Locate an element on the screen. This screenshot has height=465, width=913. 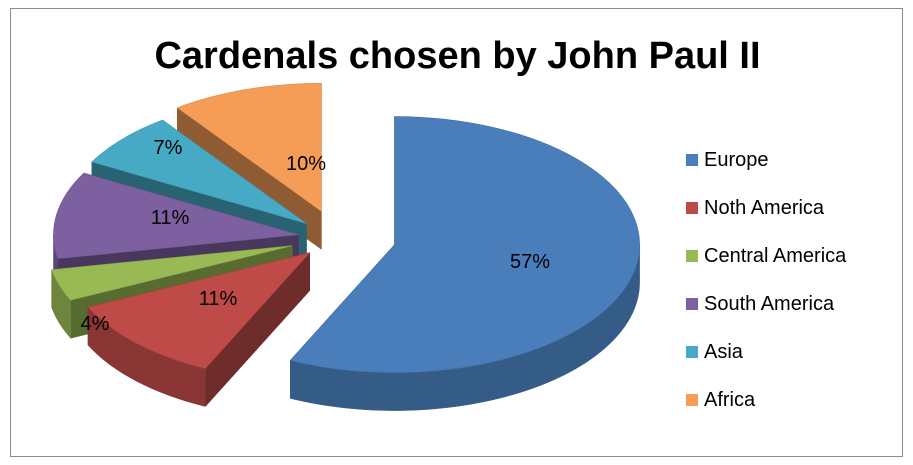
legend-swatch-asia is located at coordinates (692, 352).